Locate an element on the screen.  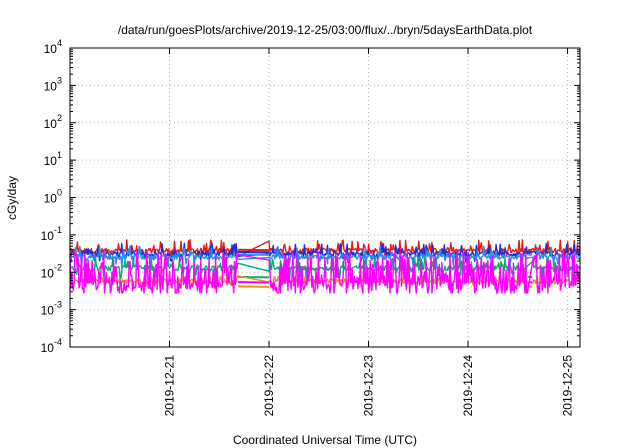
y-tick-label: 10⁻¹ is located at coordinates (51, 234).